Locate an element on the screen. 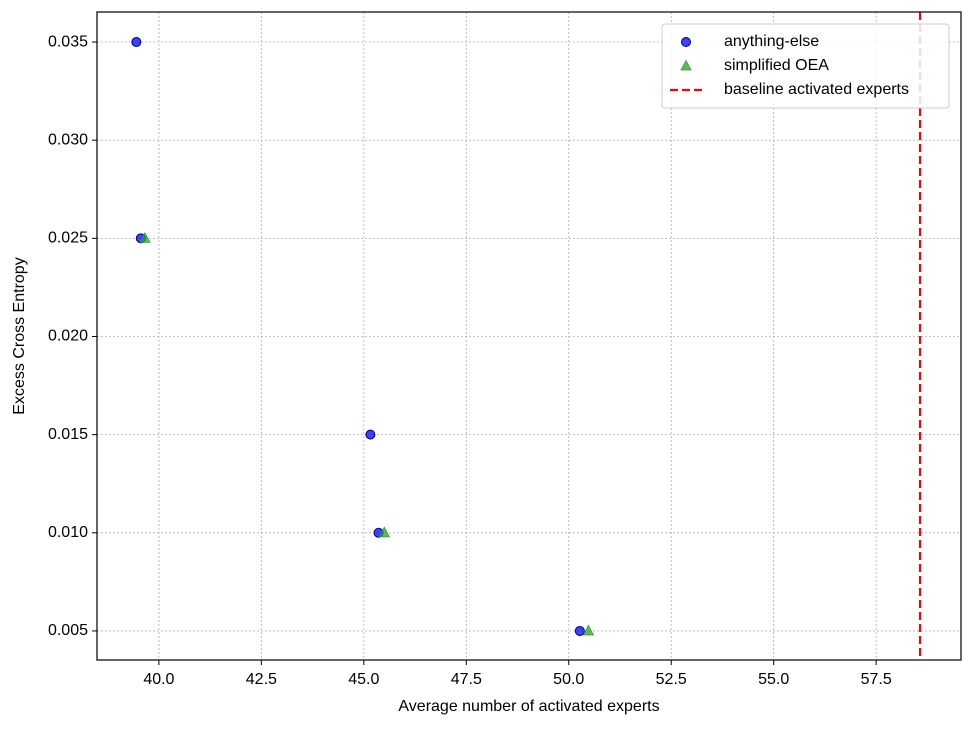 This screenshot has height=729, width=972. legend-box is located at coordinates (805, 66).